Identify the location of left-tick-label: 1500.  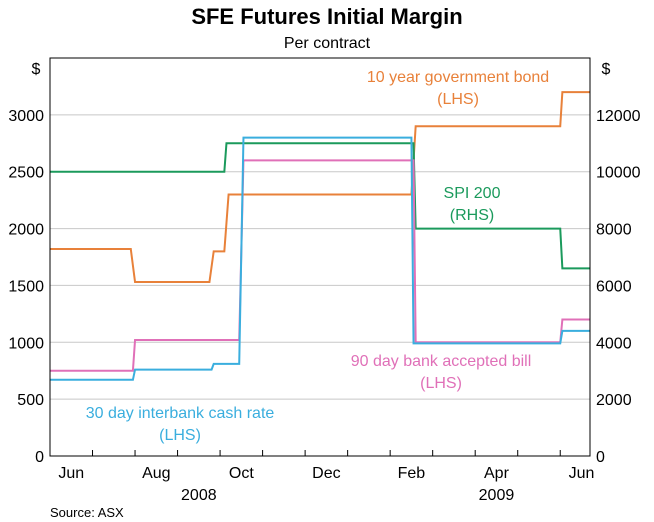
(26, 286).